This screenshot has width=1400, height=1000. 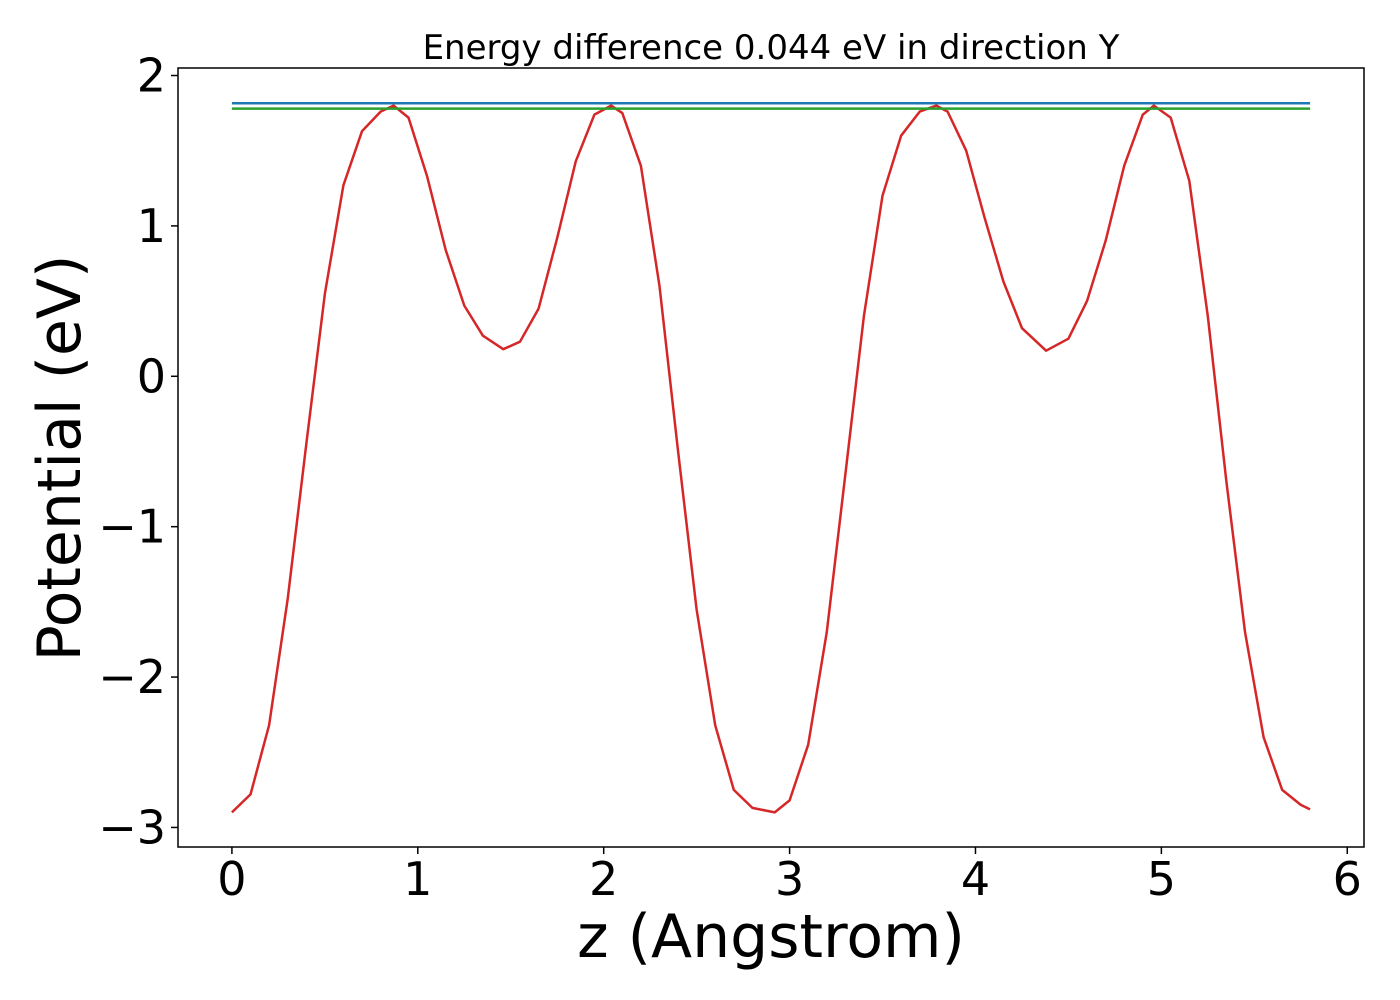 I want to click on x-tick-label: 0, so click(x=231, y=879).